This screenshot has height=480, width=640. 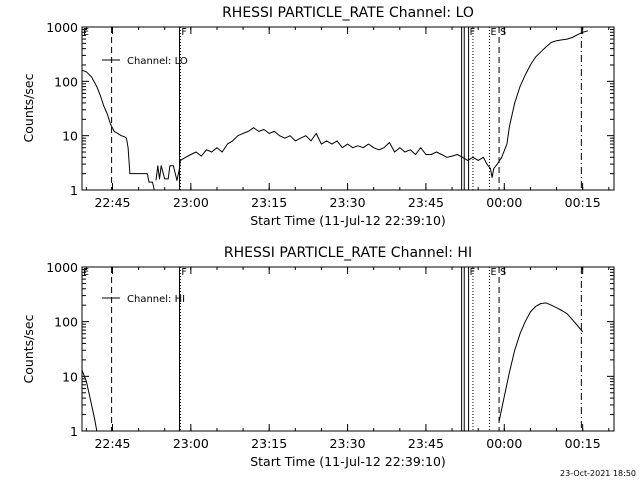 What do you see at coordinates (348, 13) in the screenshot?
I see `chart-title-lo: RHESSI PARTICLE_RATE Channel: LO` at bounding box center [348, 13].